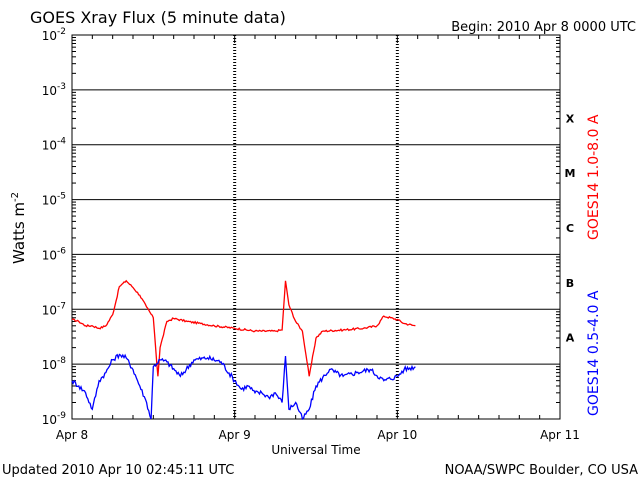  Describe the element at coordinates (54, 35) in the screenshot. I see `y-tick-label: 10⁻²` at that location.